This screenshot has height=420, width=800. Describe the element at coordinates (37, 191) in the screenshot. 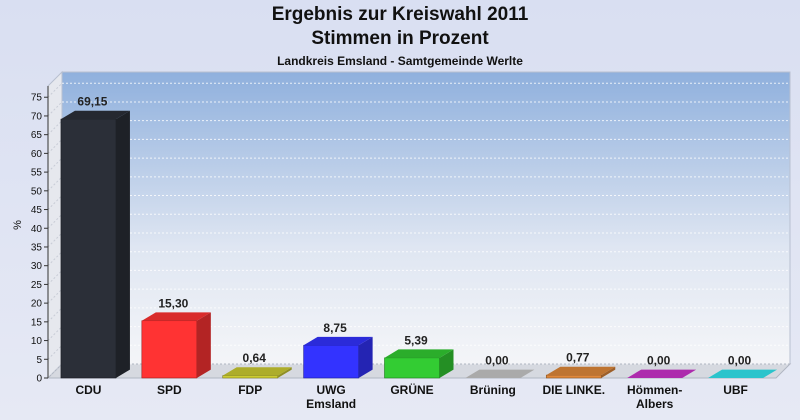

I see `y-tick-label: 50` at that location.